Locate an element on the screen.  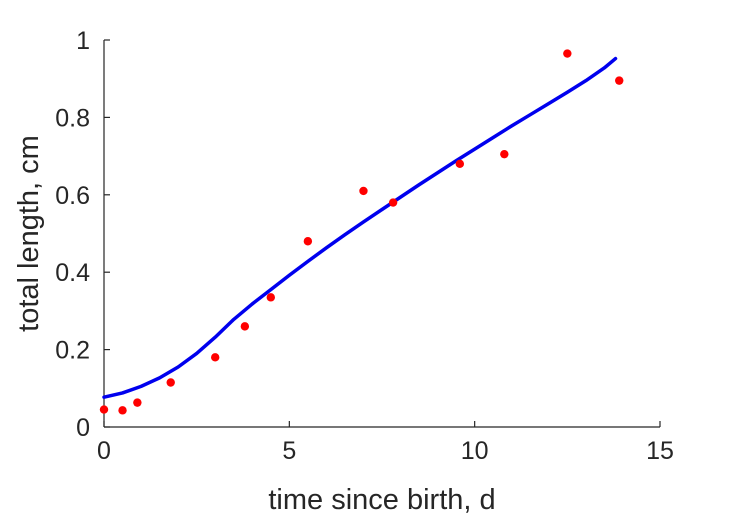
y-tick-label: 0.4 is located at coordinates (72, 273).